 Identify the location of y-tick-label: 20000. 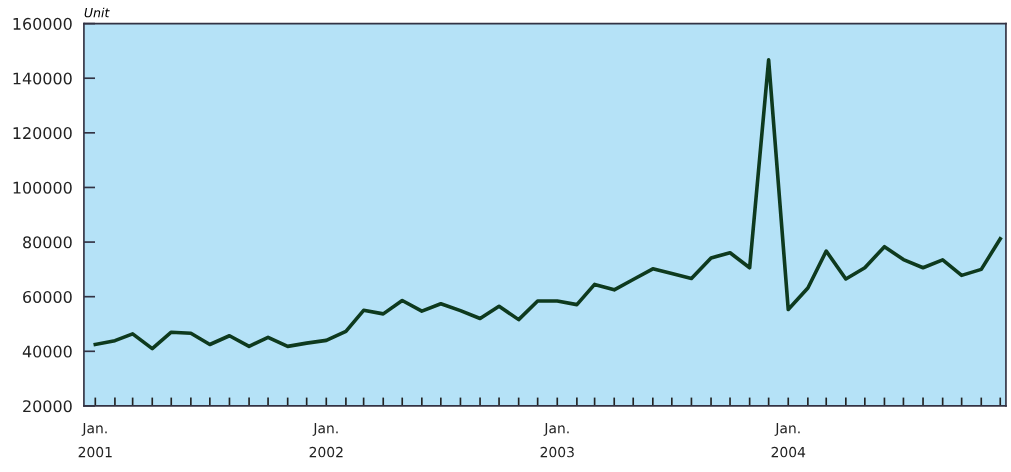
(47, 406).